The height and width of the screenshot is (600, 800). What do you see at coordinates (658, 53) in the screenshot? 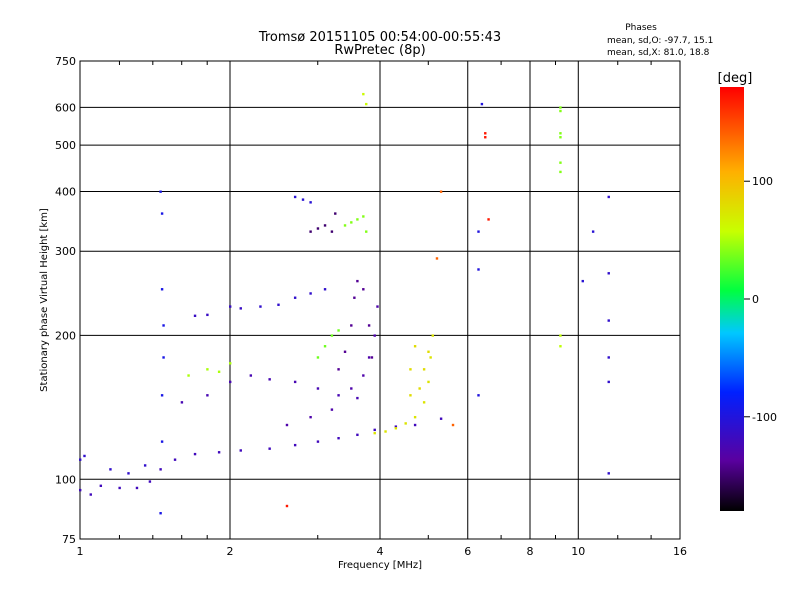
I see `stats-line-x: mean, sd,X: 81.0, 18.8` at bounding box center [658, 53].